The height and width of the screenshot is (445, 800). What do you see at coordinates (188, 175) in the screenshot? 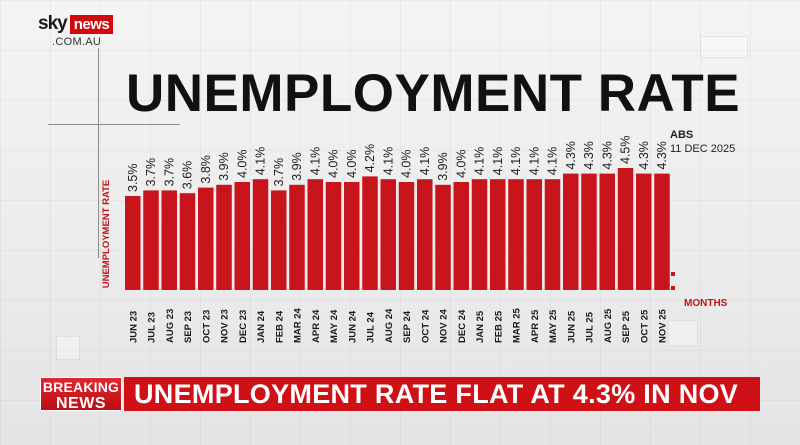
I see `data-label: 3.6%` at bounding box center [188, 175].